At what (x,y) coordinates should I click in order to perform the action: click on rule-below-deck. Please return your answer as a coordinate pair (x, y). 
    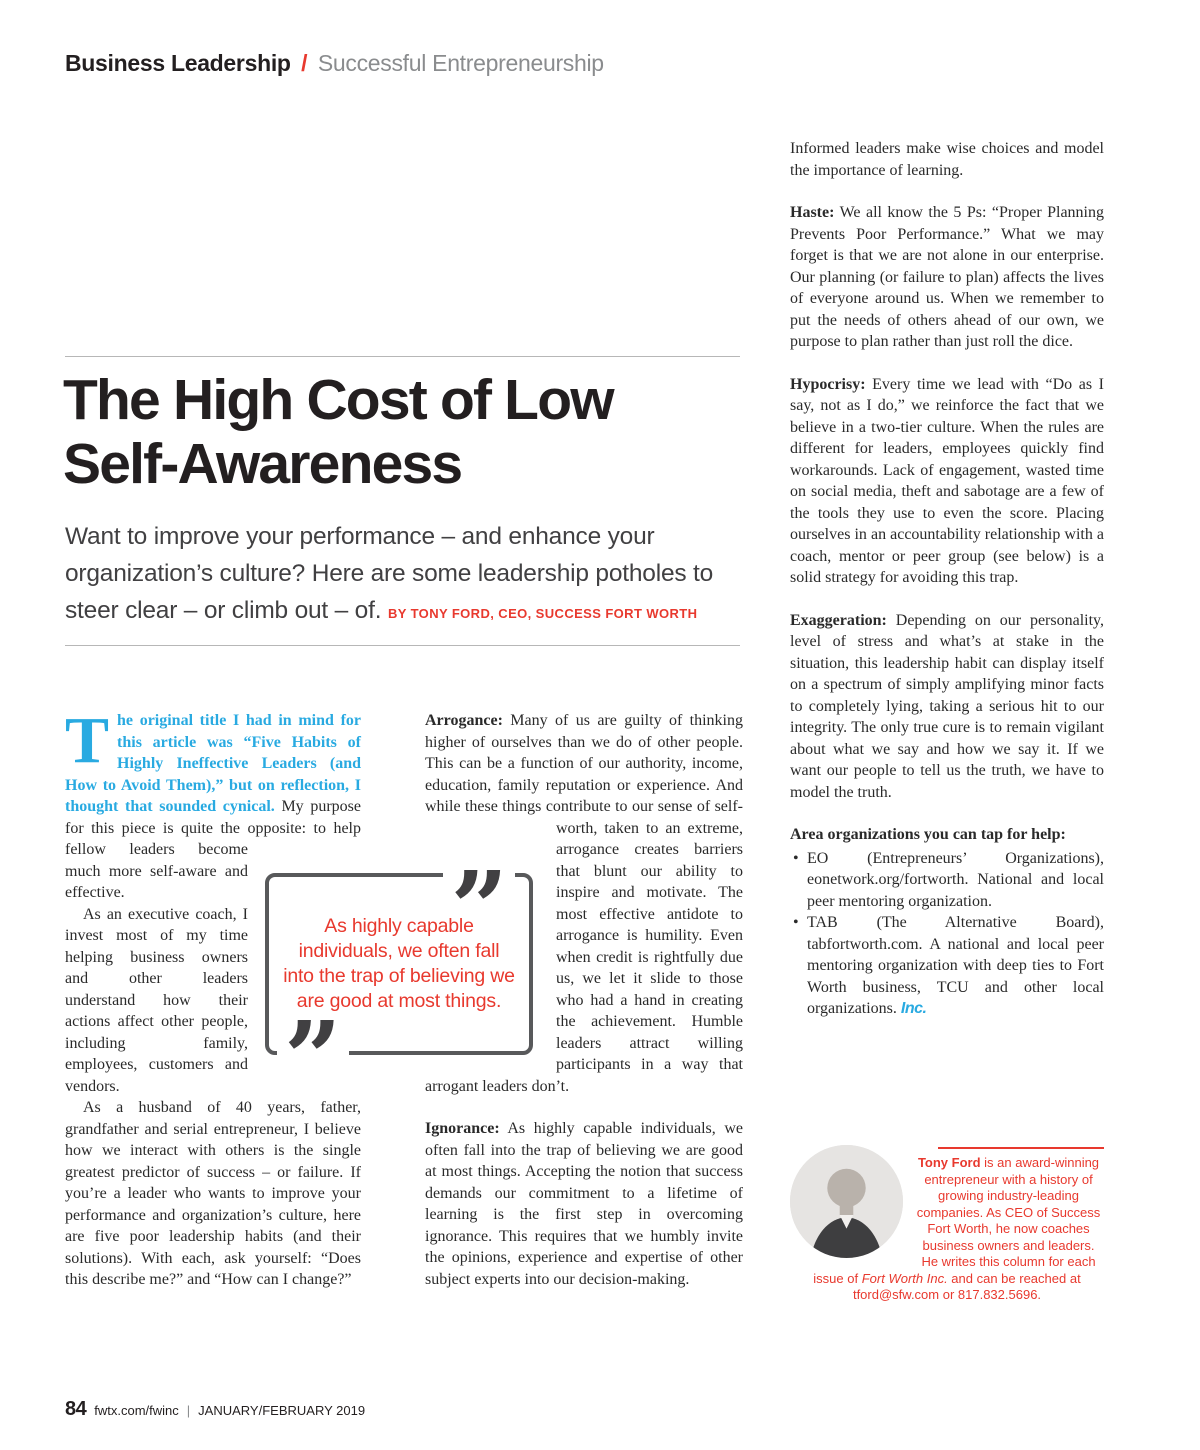
    Looking at the image, I should click on (402, 645).